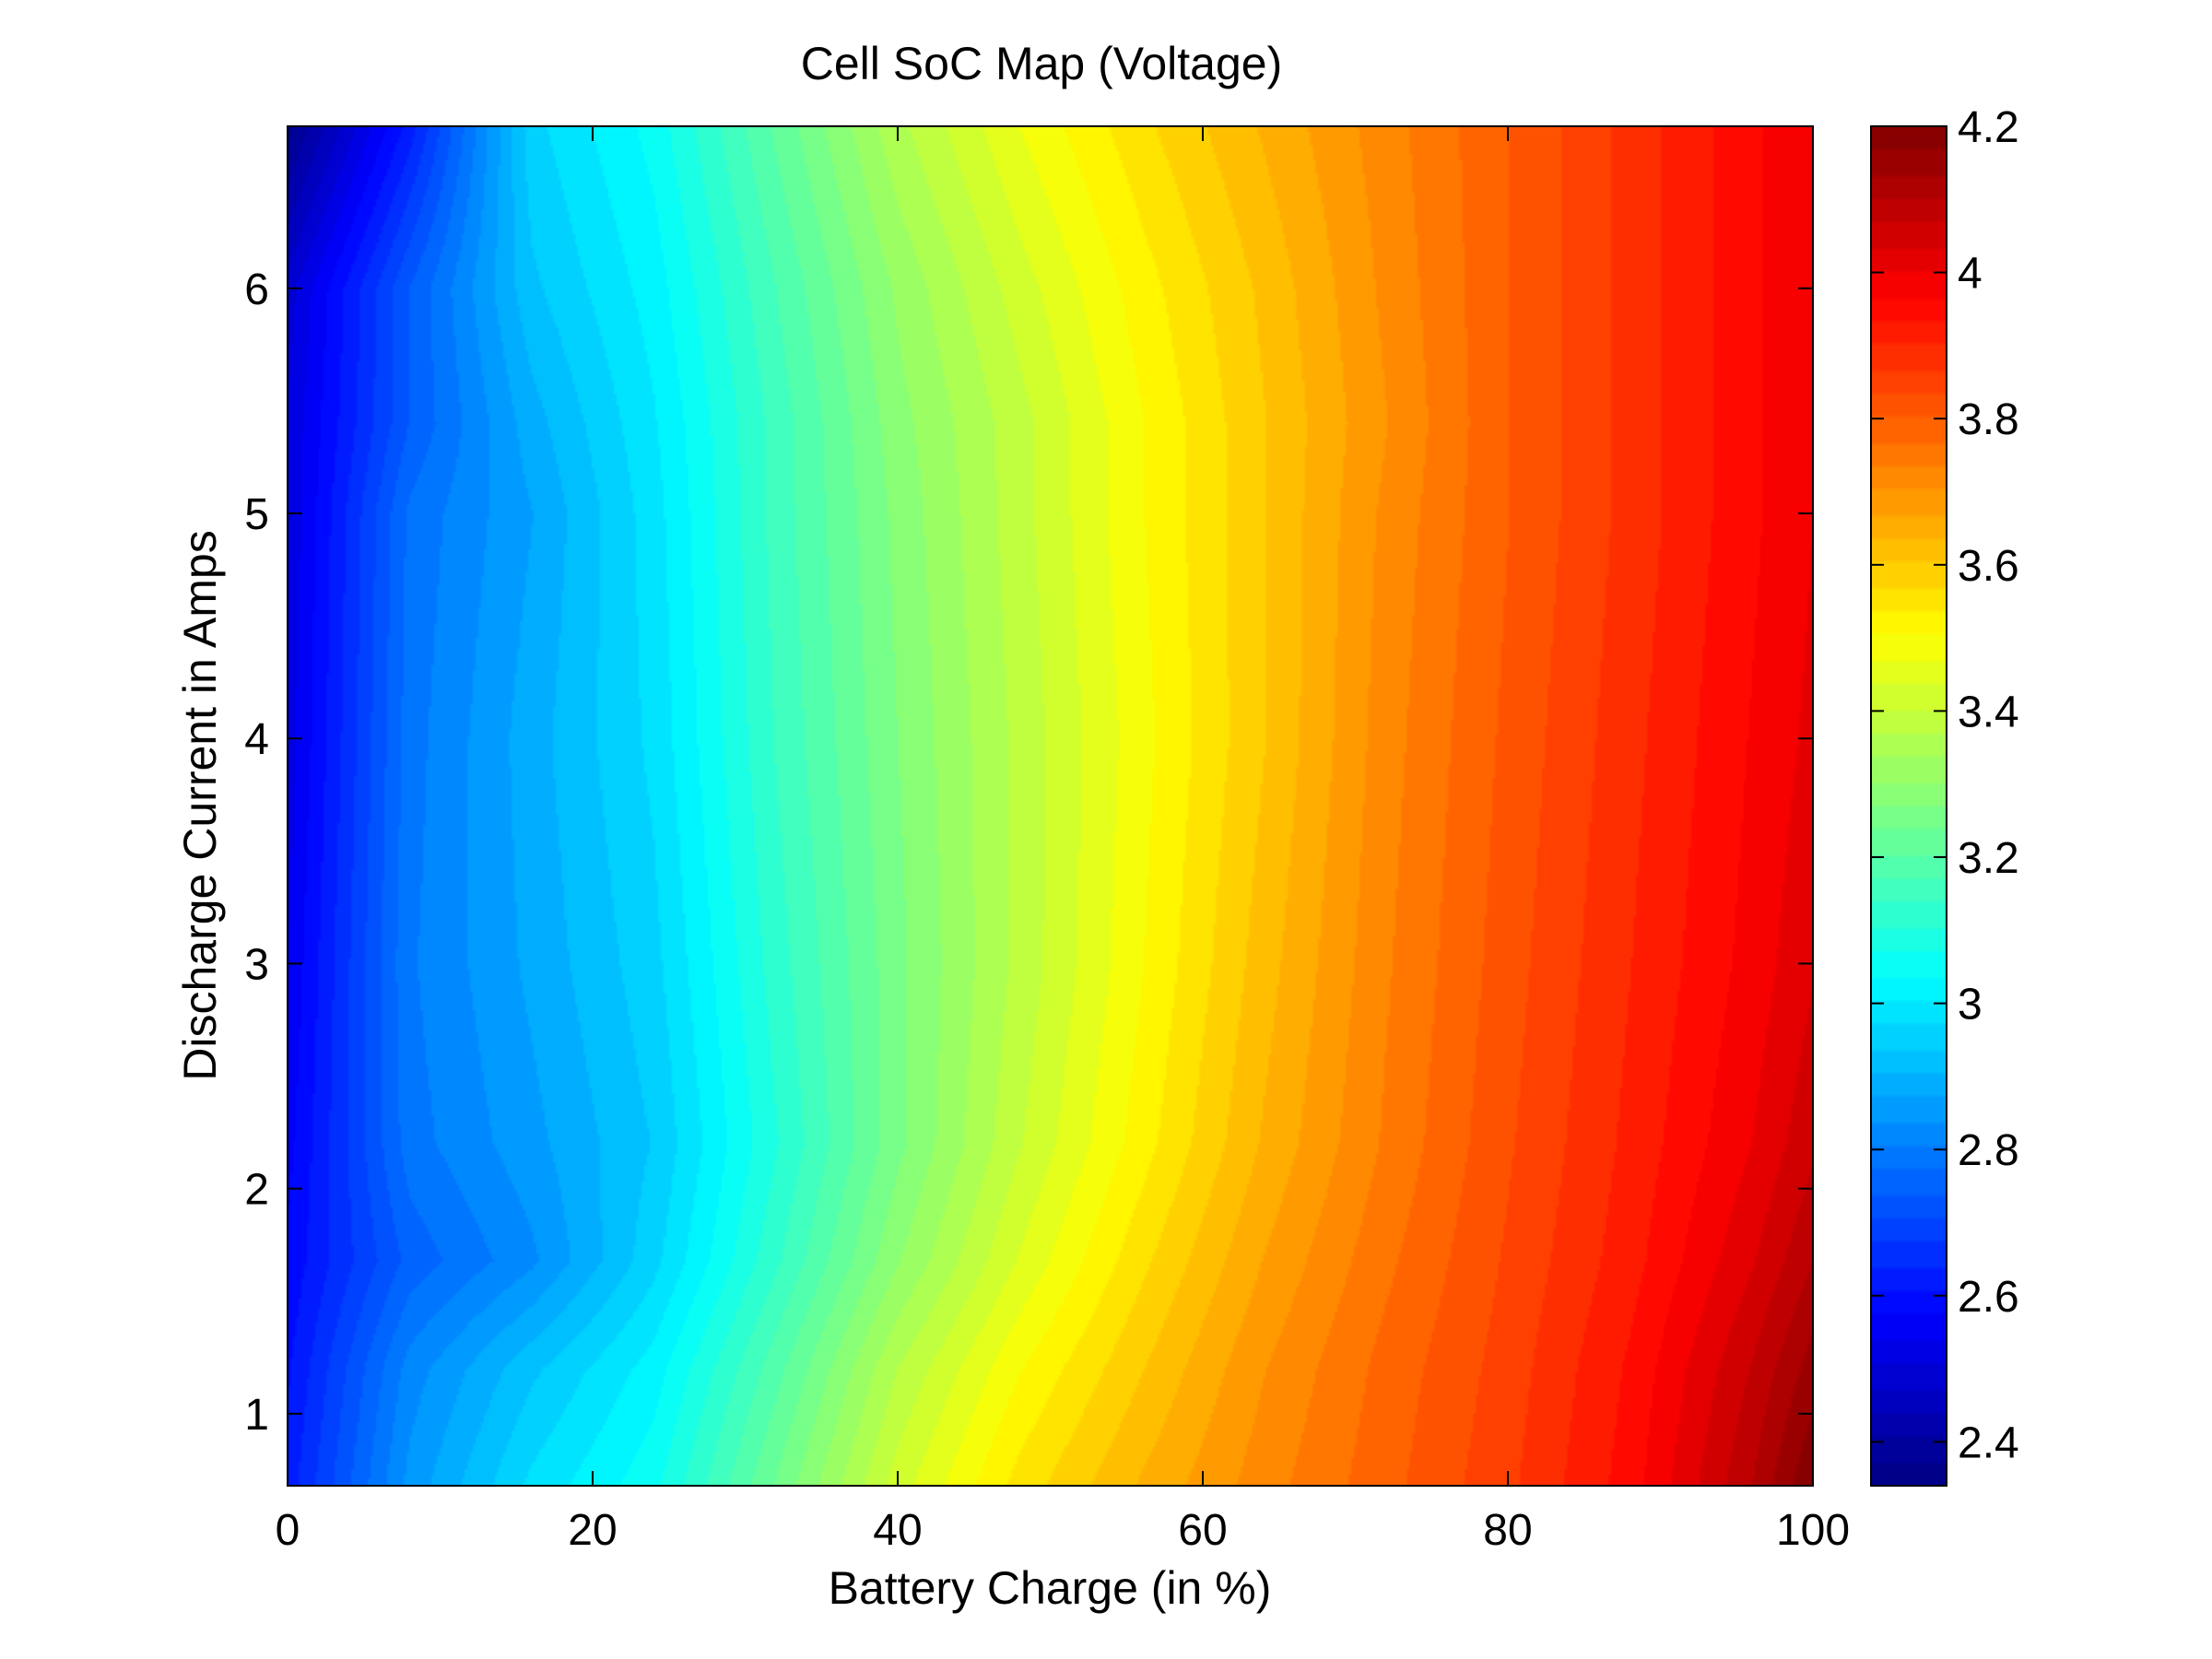 This screenshot has height=1659, width=2212. Describe the element at coordinates (256, 964) in the screenshot. I see `y-tick-label: 3` at that location.